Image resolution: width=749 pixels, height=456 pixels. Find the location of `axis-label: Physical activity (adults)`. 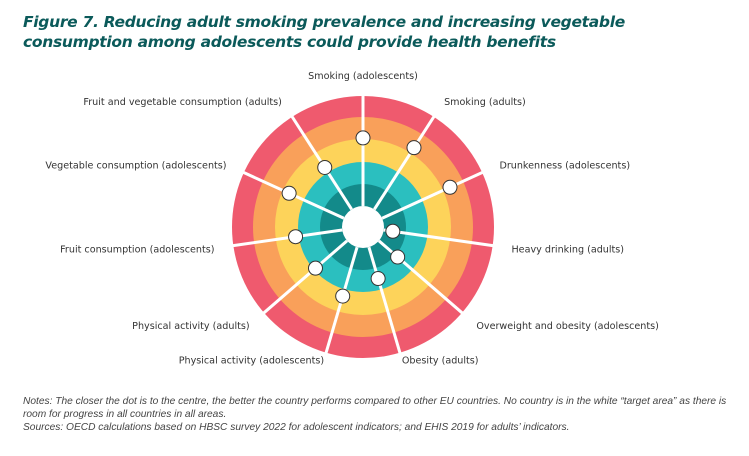

axis-label: Physical activity (adults) is located at coordinates (190, 326).